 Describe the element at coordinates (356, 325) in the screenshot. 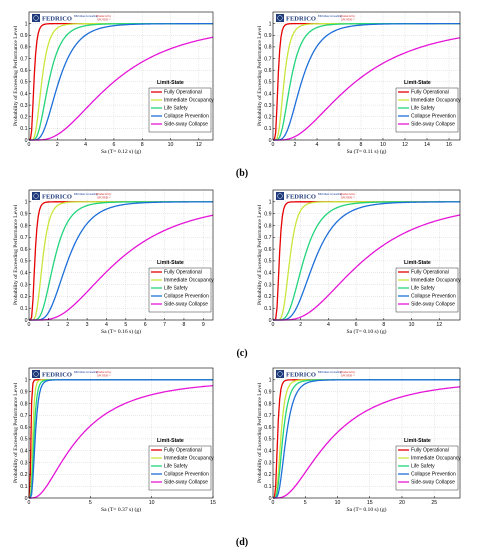

I see `x-tick-label: 6` at that location.